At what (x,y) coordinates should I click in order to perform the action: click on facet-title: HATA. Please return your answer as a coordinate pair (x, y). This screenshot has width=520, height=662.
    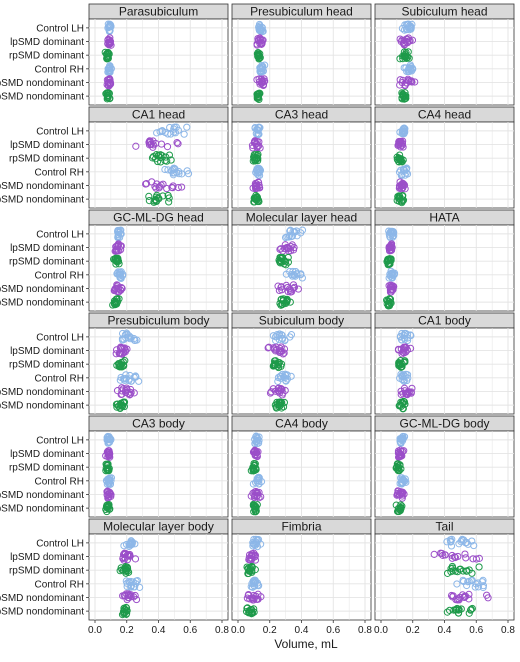
    Looking at the image, I should click on (444, 218).